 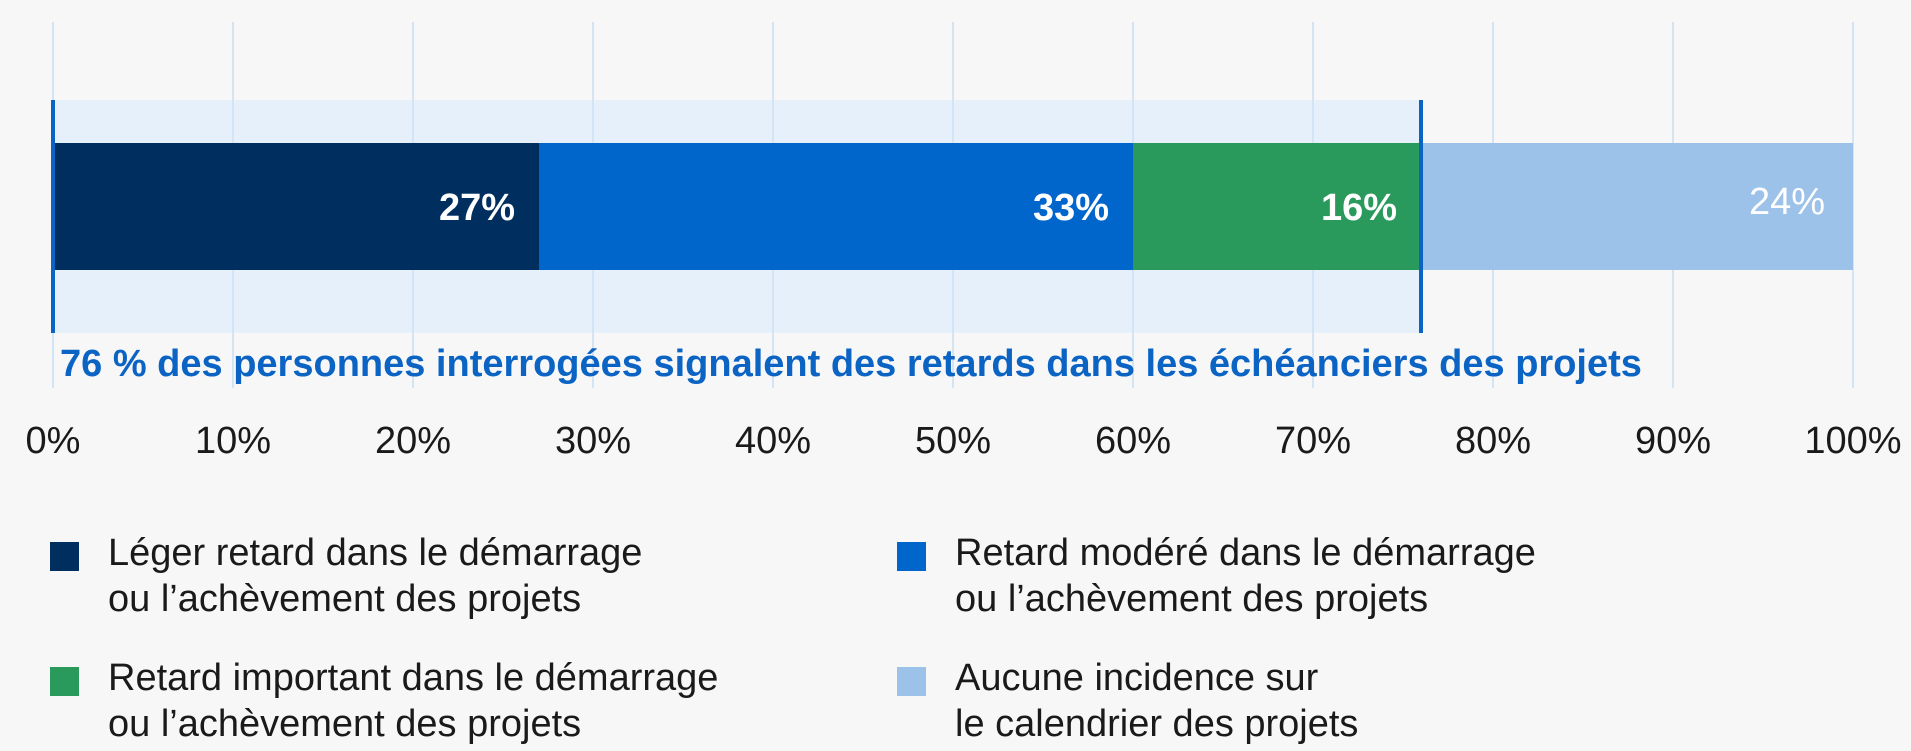 I want to click on x-tick-label: 70%, so click(x=1313, y=441).